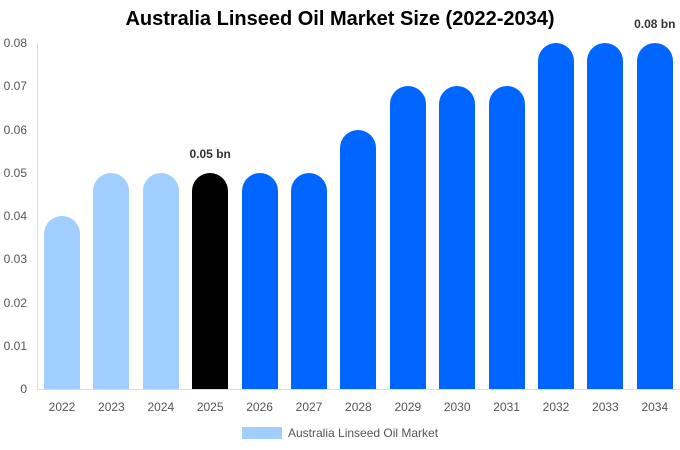  What do you see at coordinates (15, 259) in the screenshot?
I see `y-tick-label: 0.03` at bounding box center [15, 259].